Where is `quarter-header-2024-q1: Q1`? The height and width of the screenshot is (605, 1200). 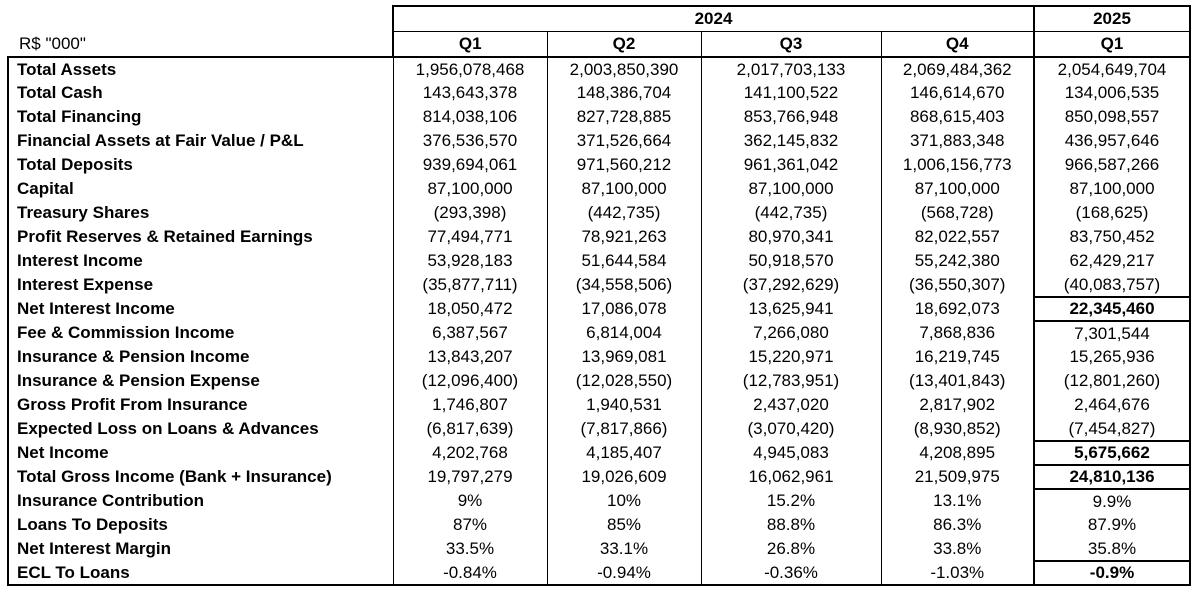
quarter-header-2024-q1: Q1 is located at coordinates (470, 44).